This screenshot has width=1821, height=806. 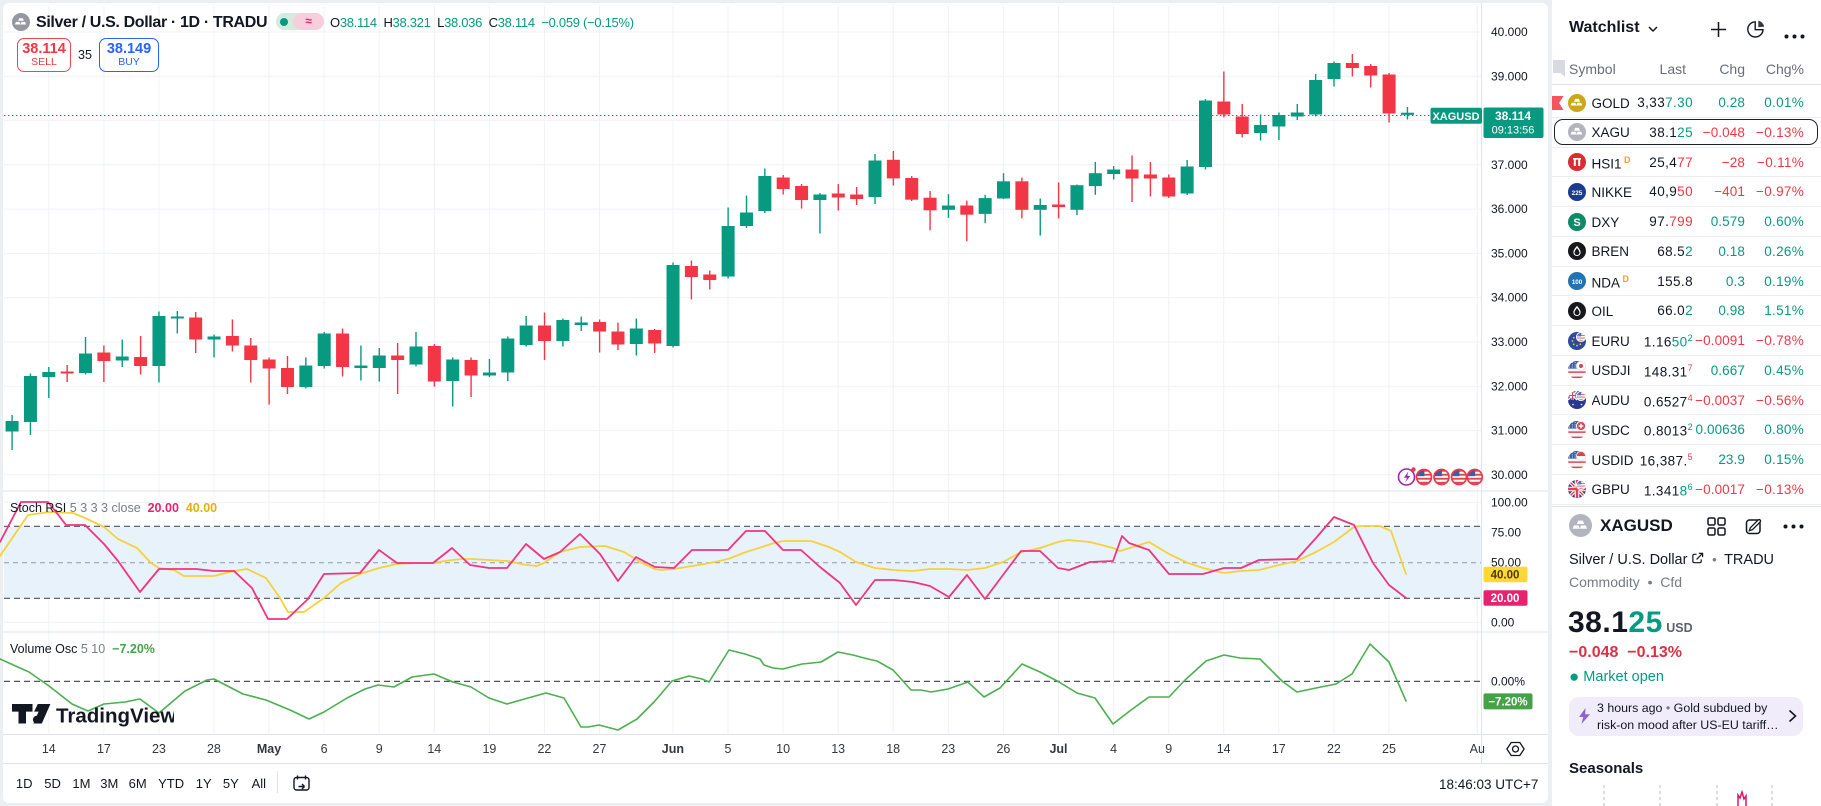 I want to click on svg-text: −7.20%, so click(x=1507, y=703).